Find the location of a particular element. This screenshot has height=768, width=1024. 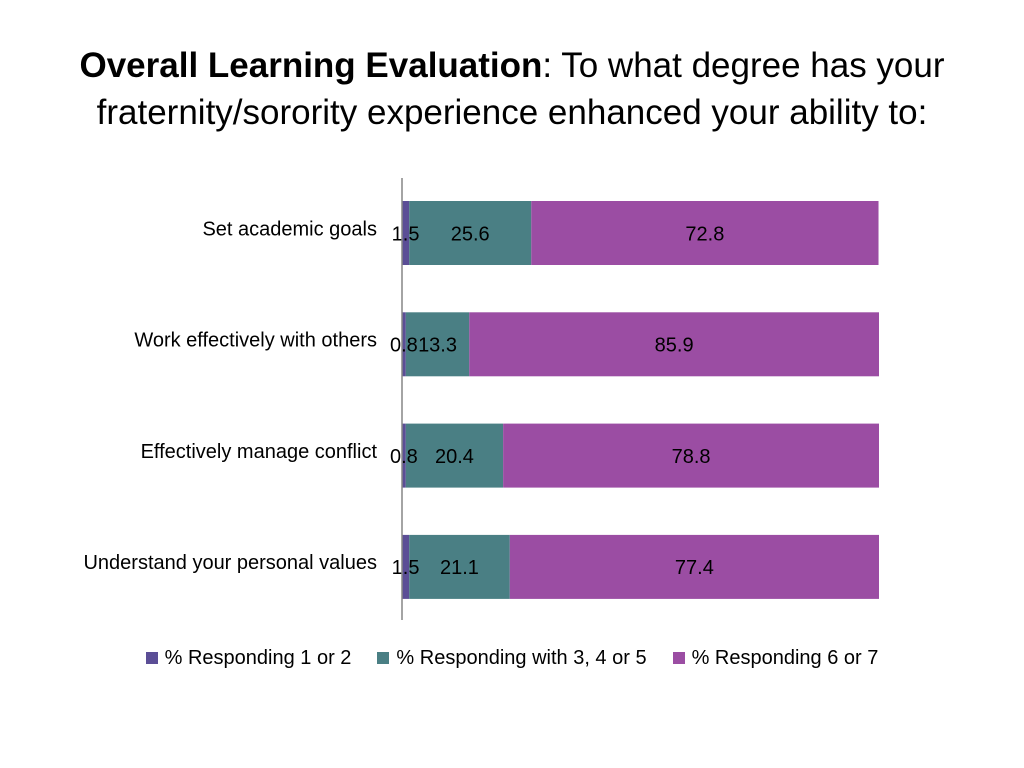

legend-item: % Responding 6 or 7 is located at coordinates (775, 658).